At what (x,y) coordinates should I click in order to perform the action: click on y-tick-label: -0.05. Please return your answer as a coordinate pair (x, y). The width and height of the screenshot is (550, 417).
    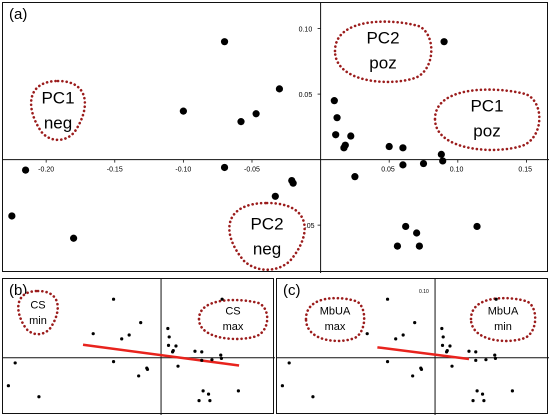
    Looking at the image, I should click on (307, 226).